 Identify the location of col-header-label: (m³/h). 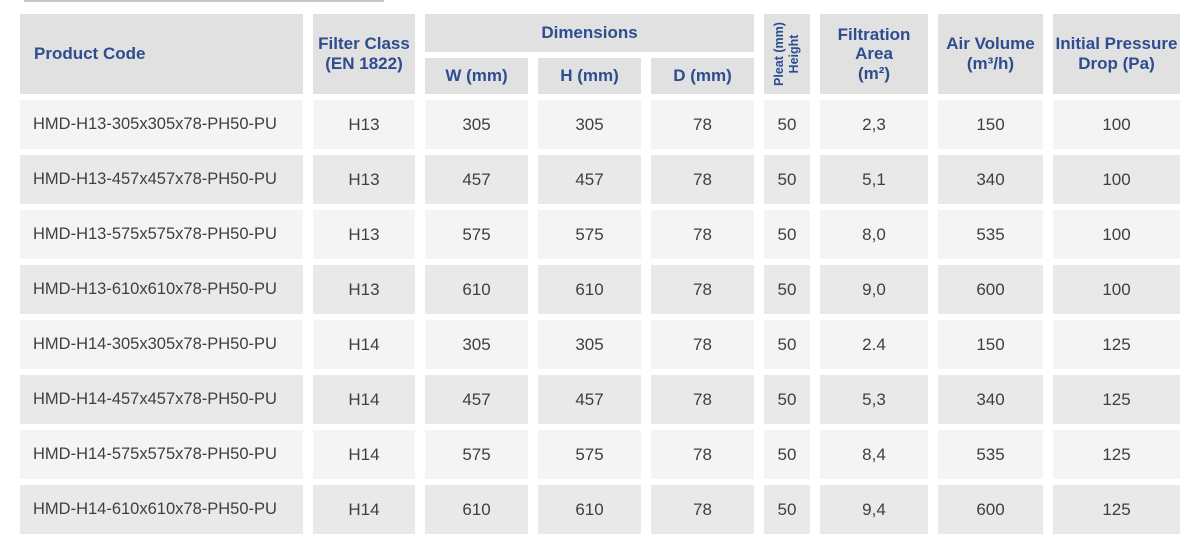
(990, 63).